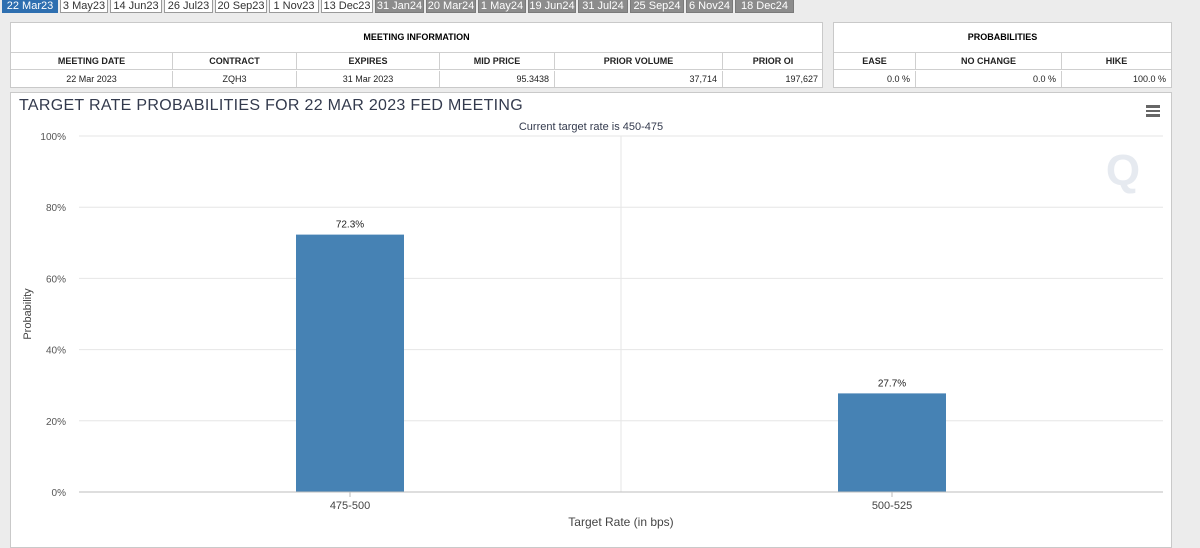 The width and height of the screenshot is (1200, 548). Describe the element at coordinates (502, 6) in the screenshot. I see `tab-1-may24: 1 May24` at that location.